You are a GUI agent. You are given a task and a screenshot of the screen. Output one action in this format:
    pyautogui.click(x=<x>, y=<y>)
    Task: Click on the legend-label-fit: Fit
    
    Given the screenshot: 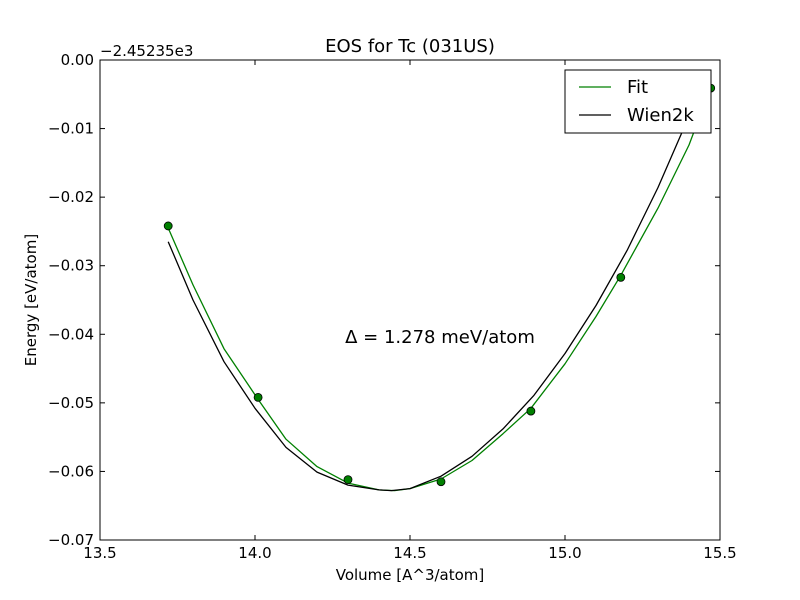 What is the action you would take?
    pyautogui.click(x=637, y=87)
    